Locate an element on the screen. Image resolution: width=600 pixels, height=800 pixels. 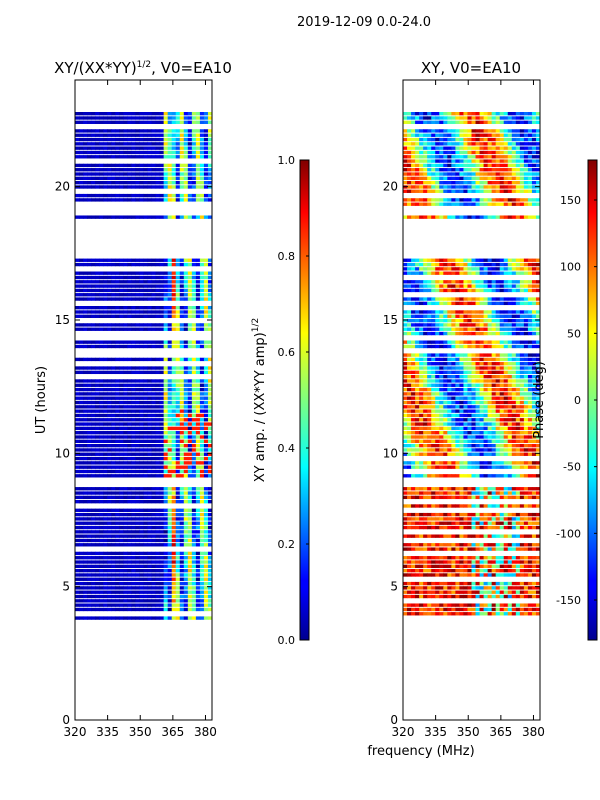
colorbar-tick-label: 0.8 is located at coordinates (287, 256).